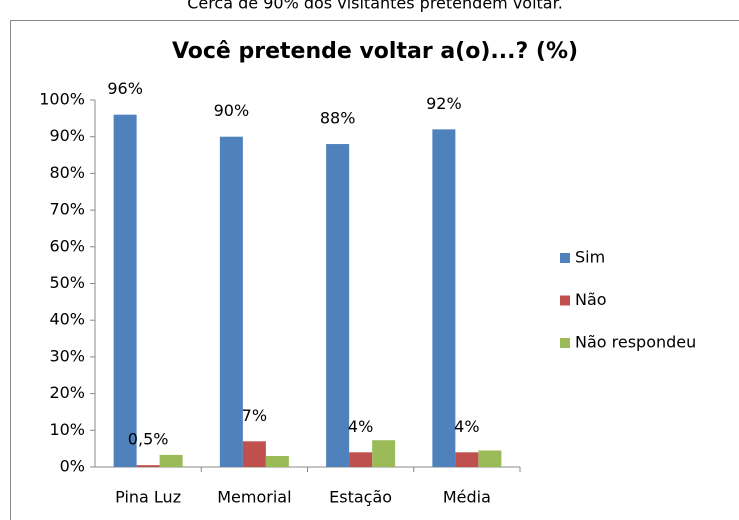 This screenshot has width=739, height=520. What do you see at coordinates (62, 99) in the screenshot?
I see `y-tick-label: 100%` at bounding box center [62, 99].